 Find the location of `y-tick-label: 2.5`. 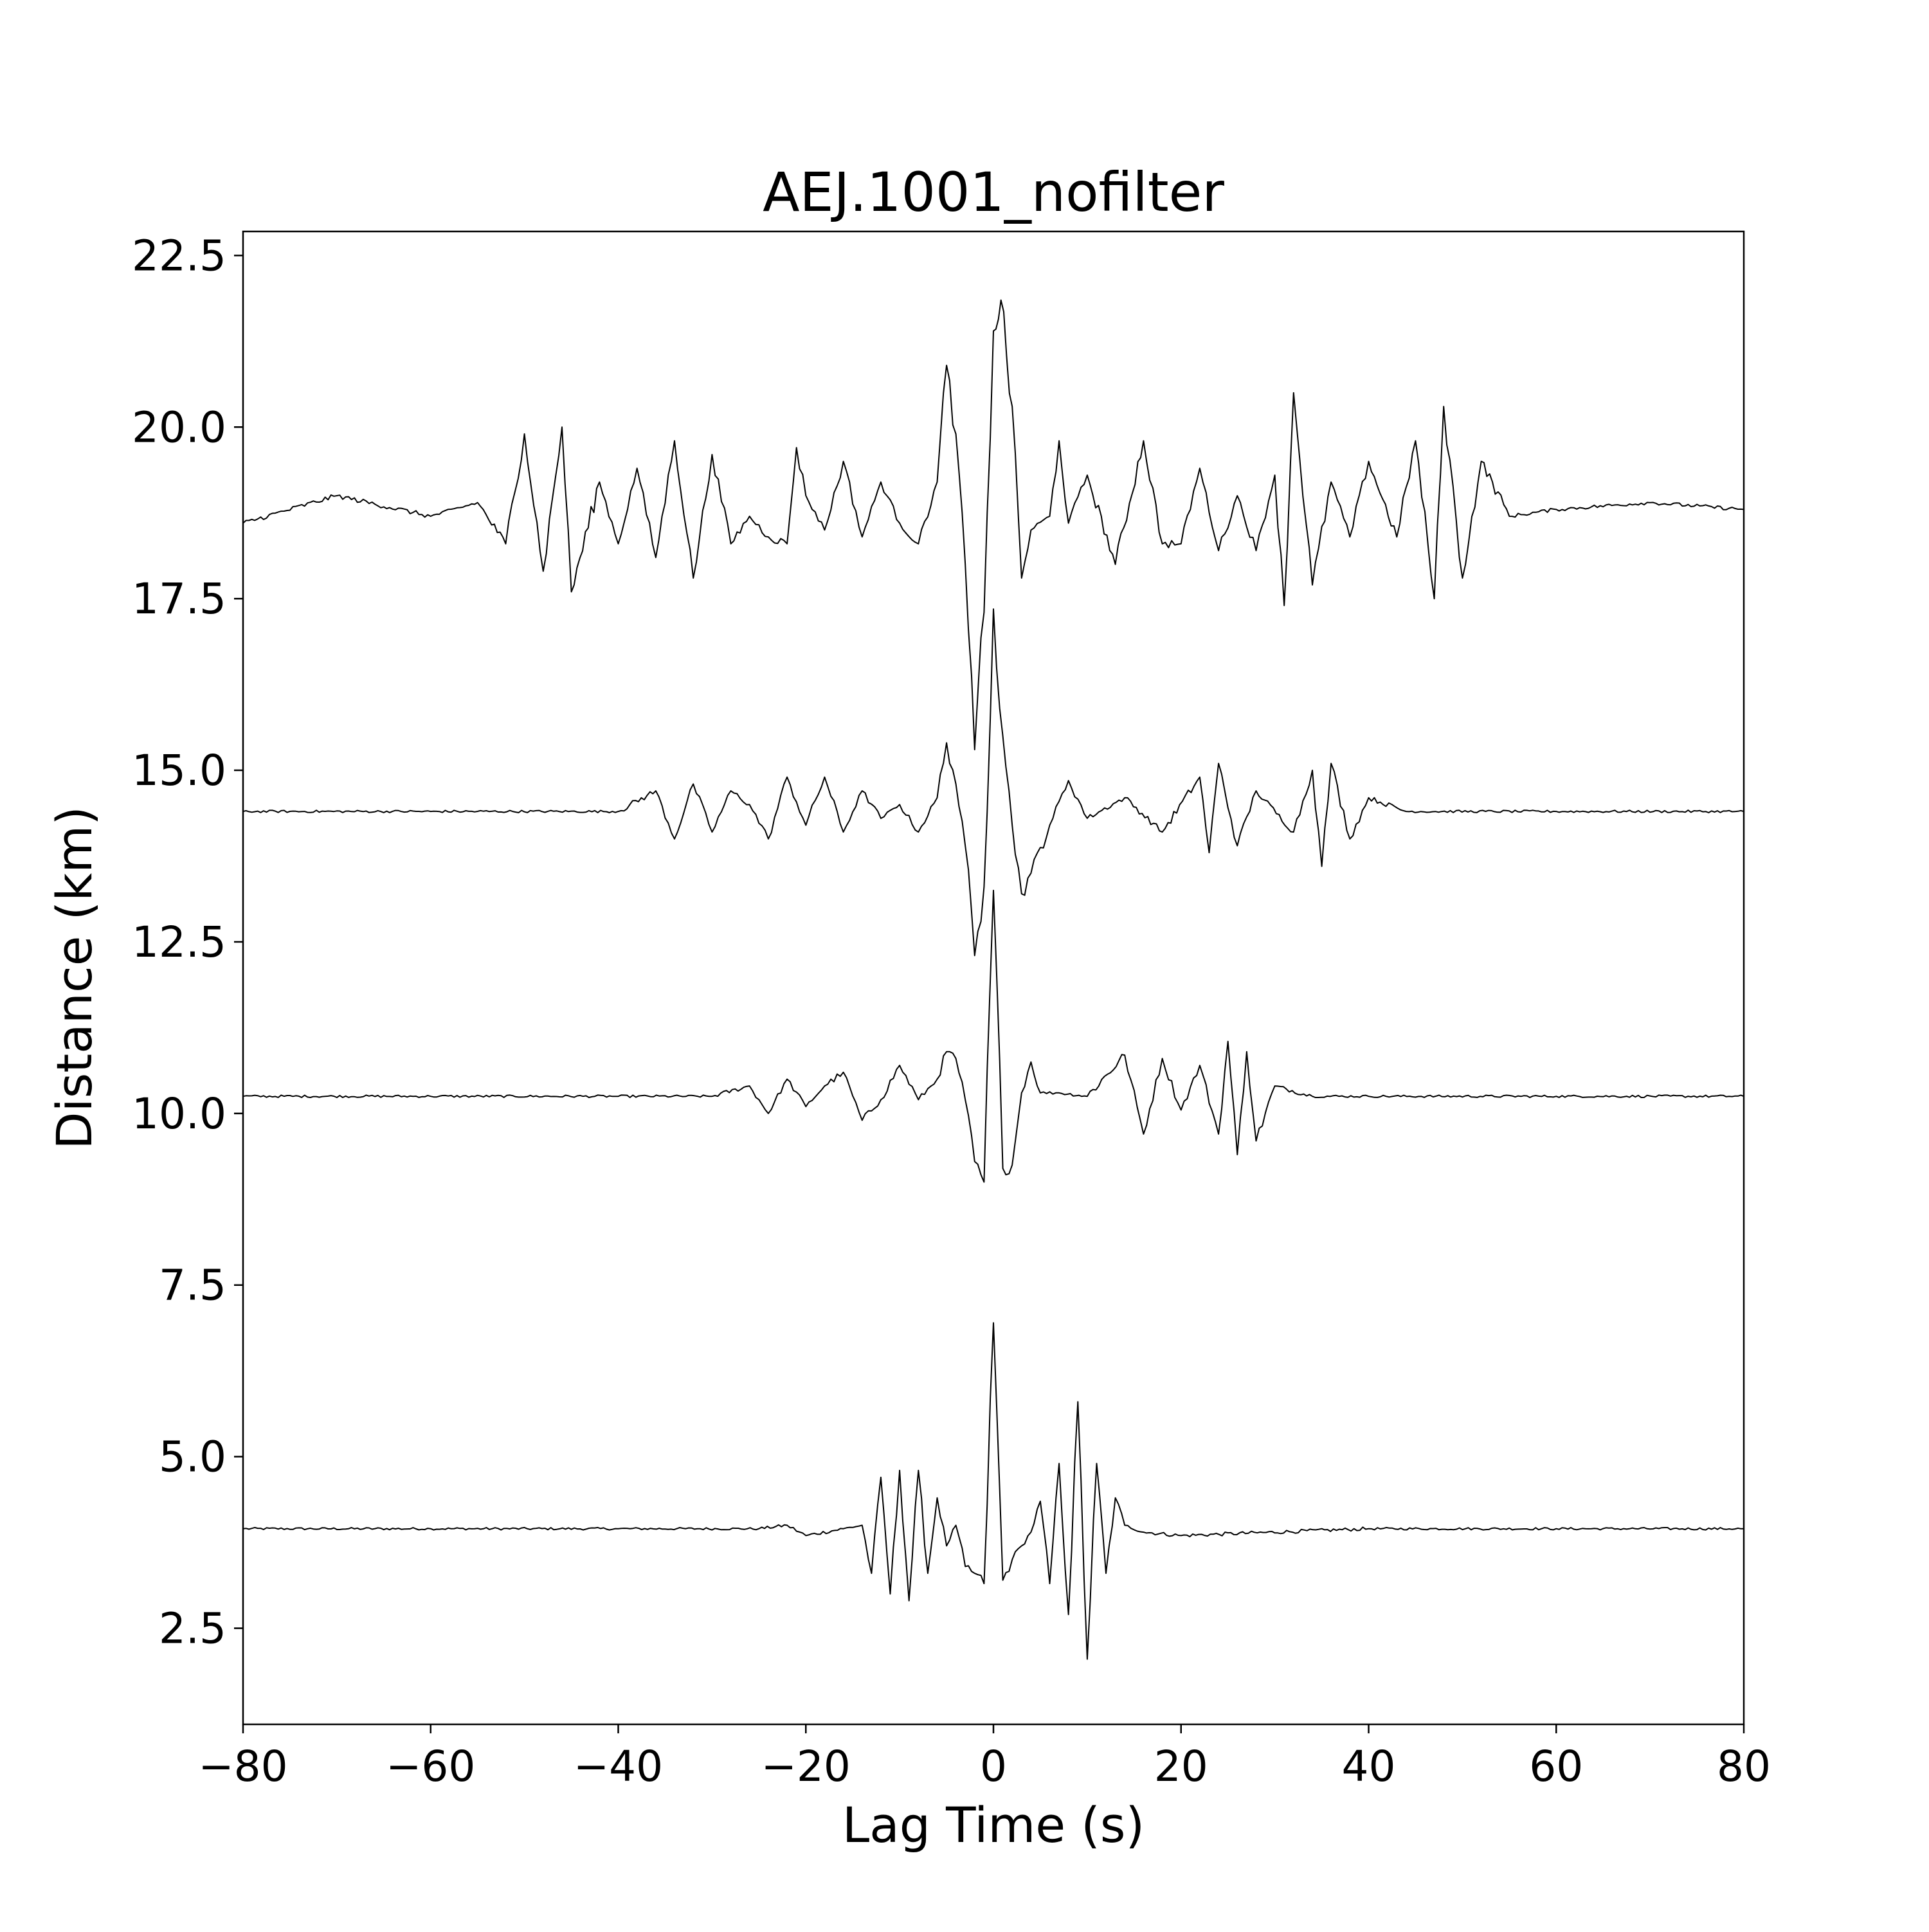

y-tick-label: 2.5 is located at coordinates (192, 1629).